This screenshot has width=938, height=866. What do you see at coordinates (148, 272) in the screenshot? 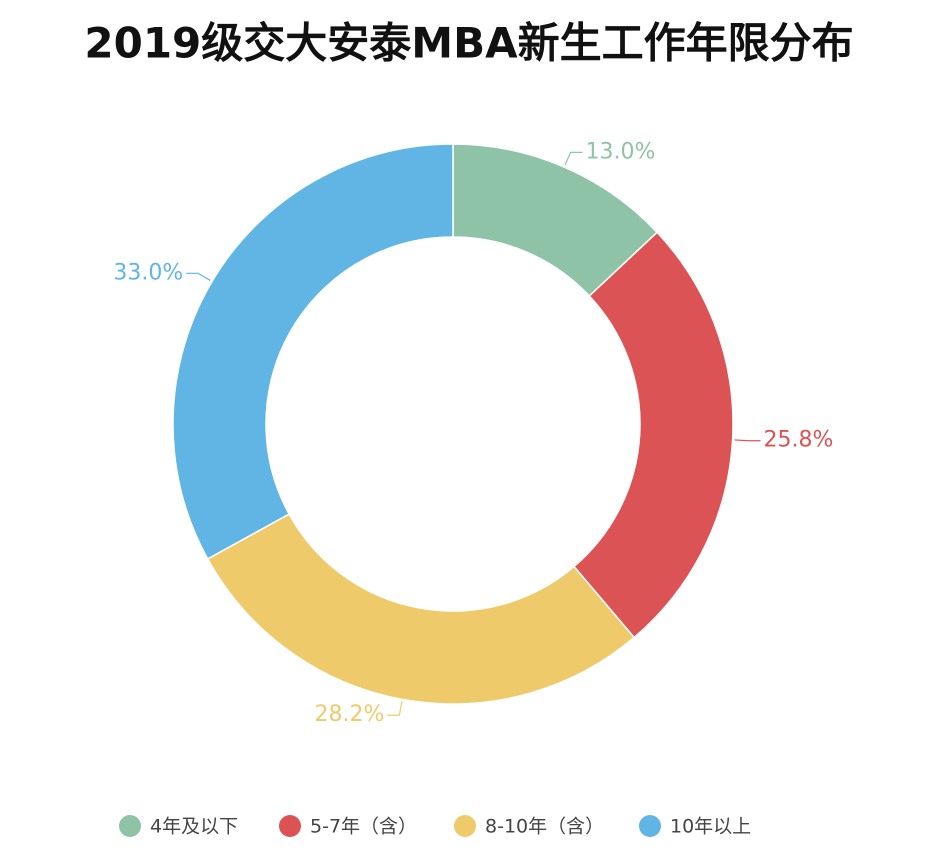
I see `data-label: 33.0%` at bounding box center [148, 272].